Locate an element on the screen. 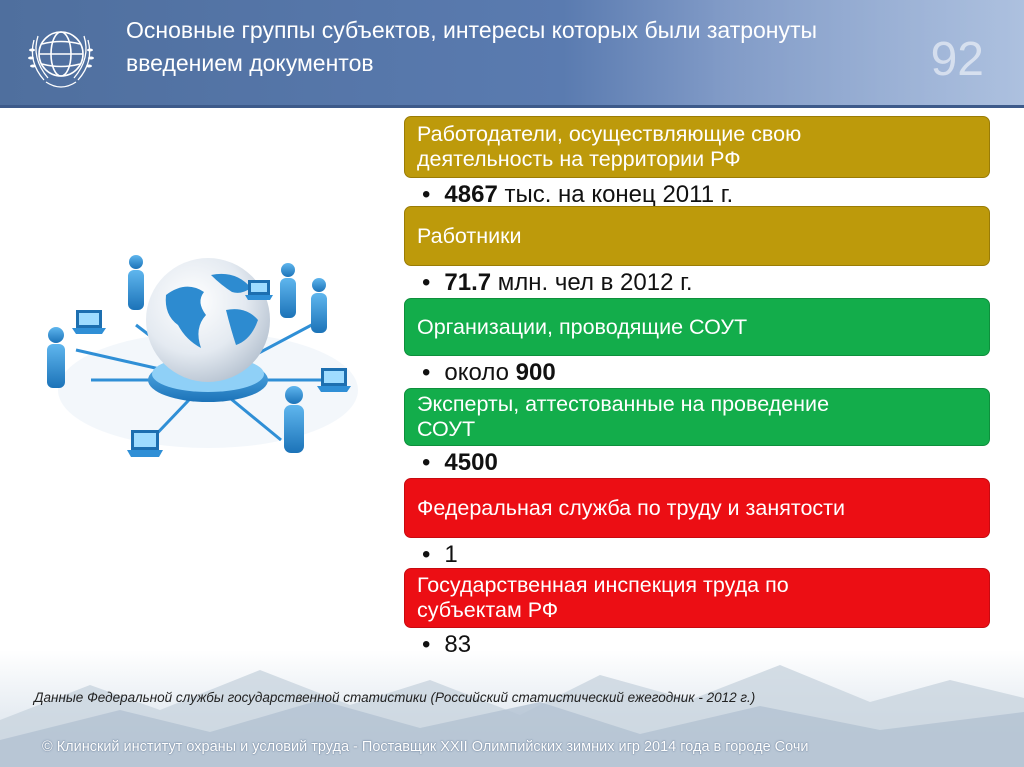 The width and height of the screenshot is (1024, 767). page-title-line-2: введением документов is located at coordinates (250, 63).